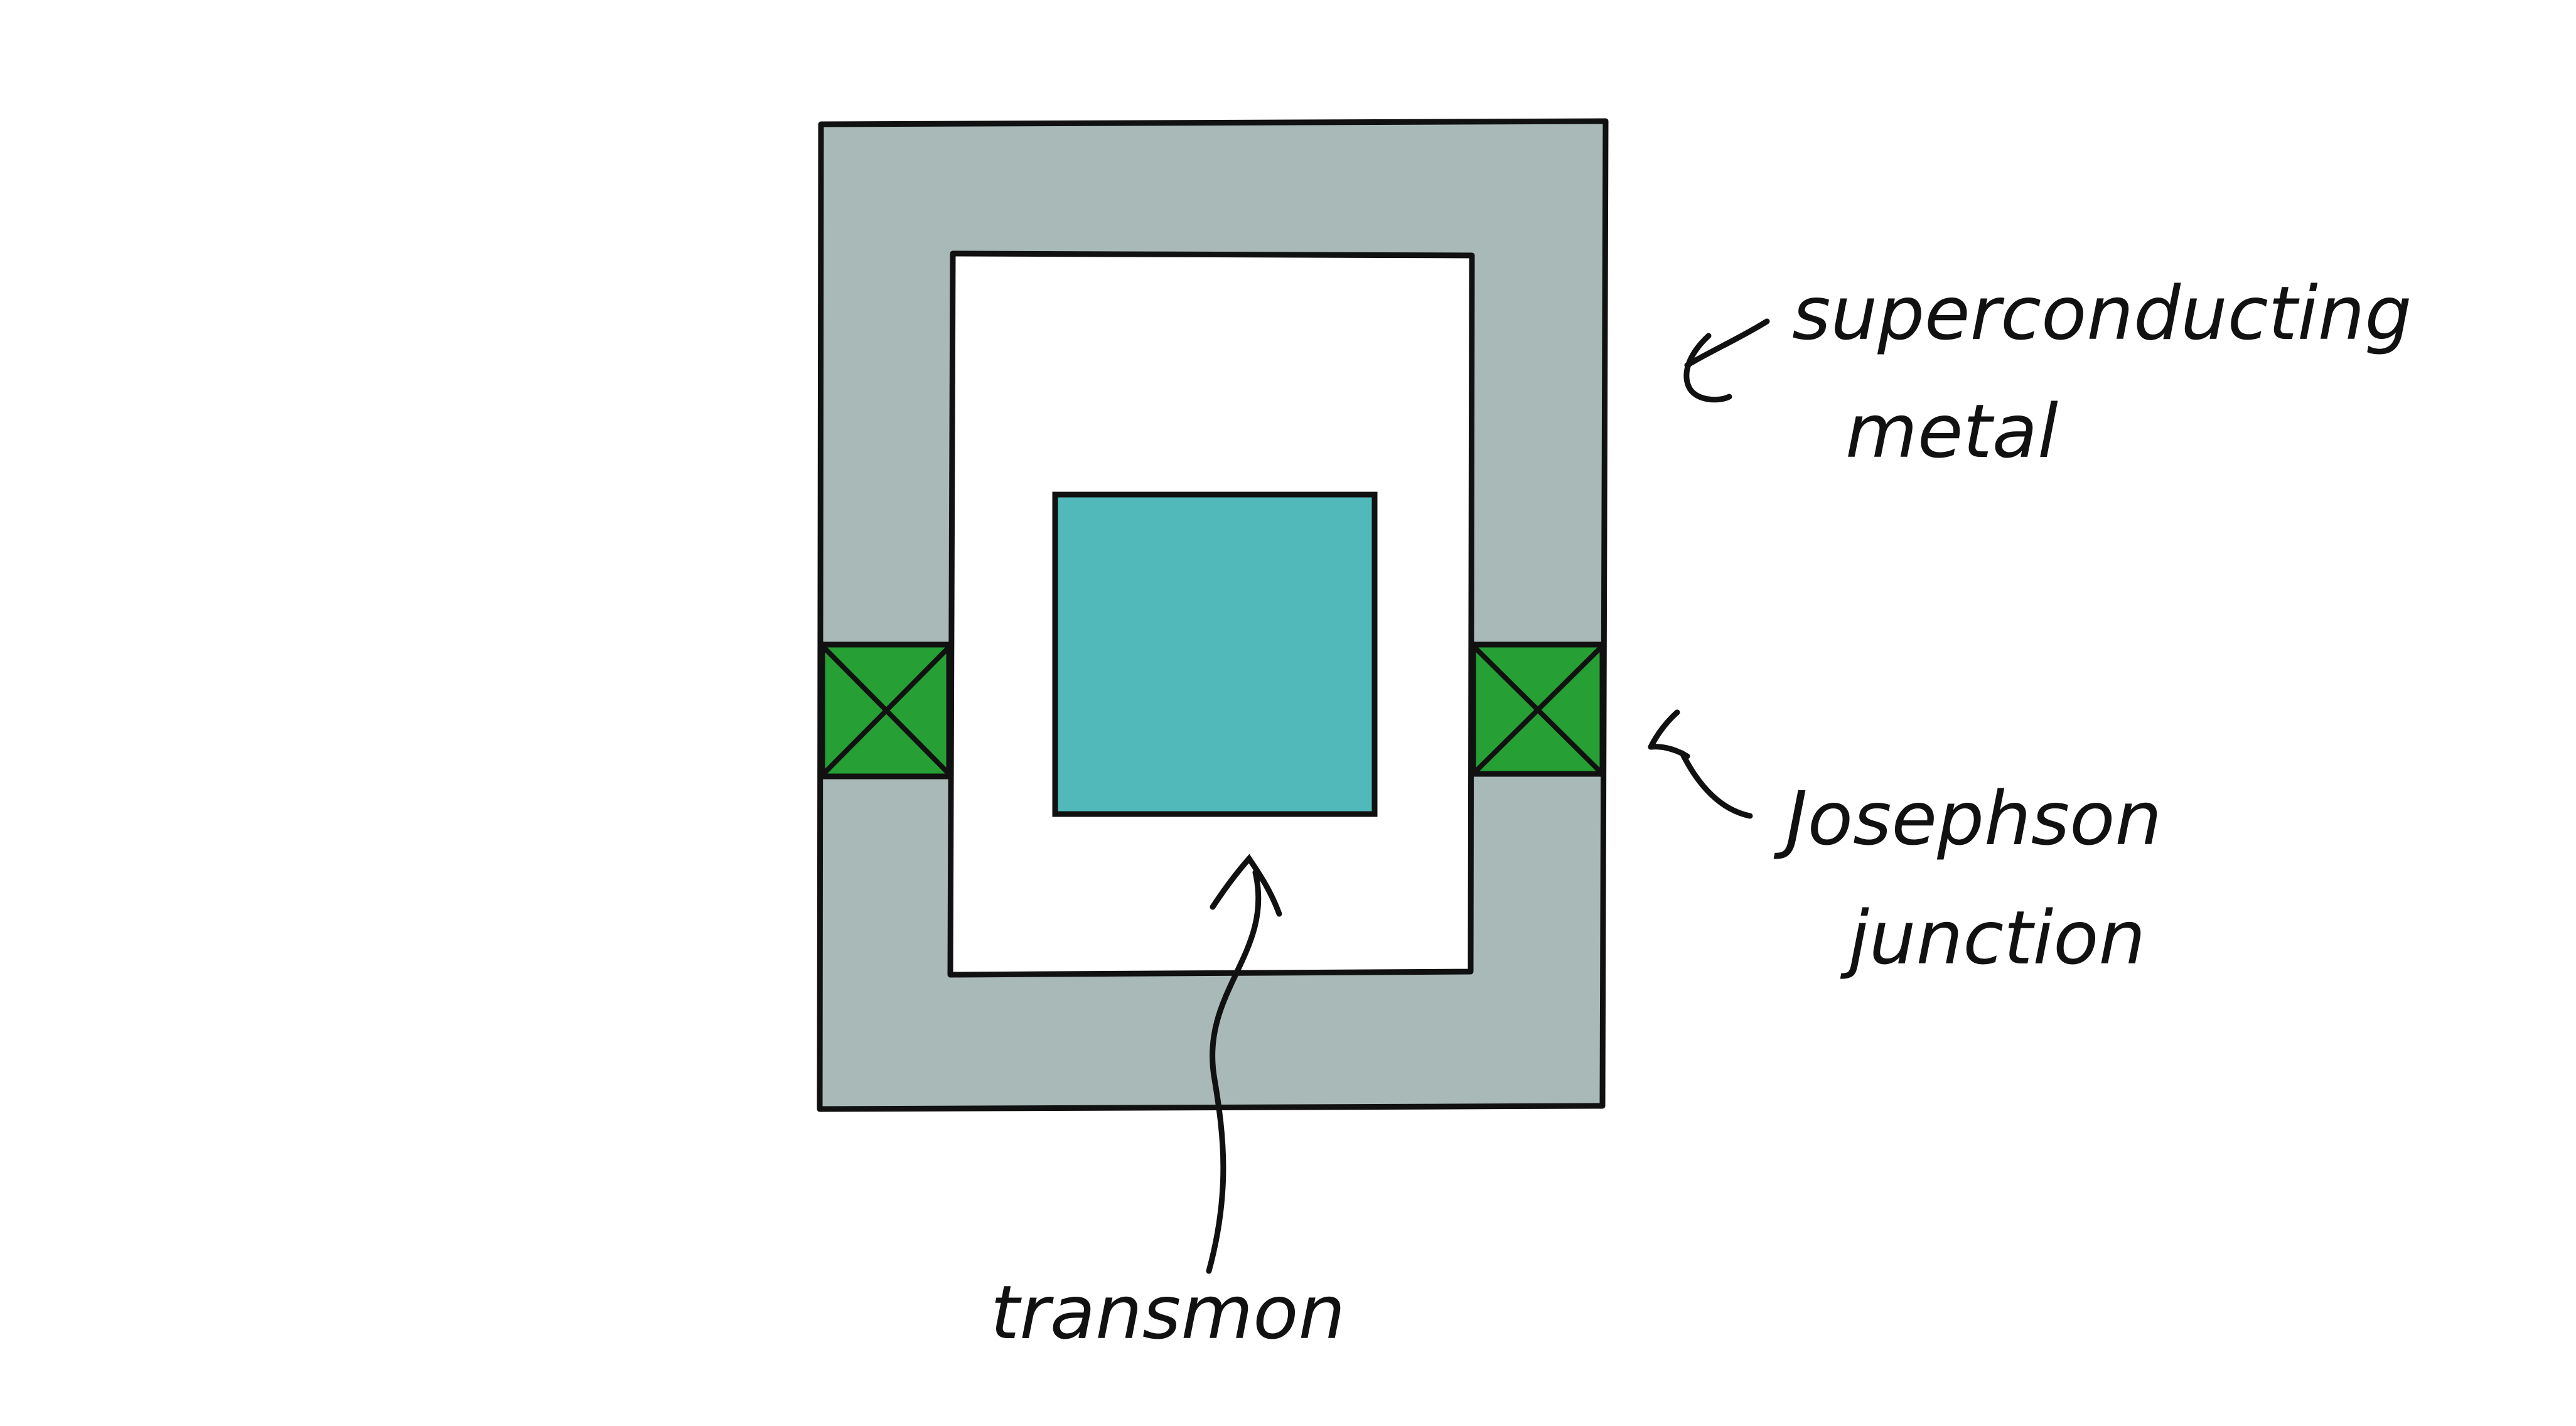  What do you see at coordinates (1967, 818) in the screenshot?
I see `label-josephson: Josephson` at bounding box center [1967, 818].